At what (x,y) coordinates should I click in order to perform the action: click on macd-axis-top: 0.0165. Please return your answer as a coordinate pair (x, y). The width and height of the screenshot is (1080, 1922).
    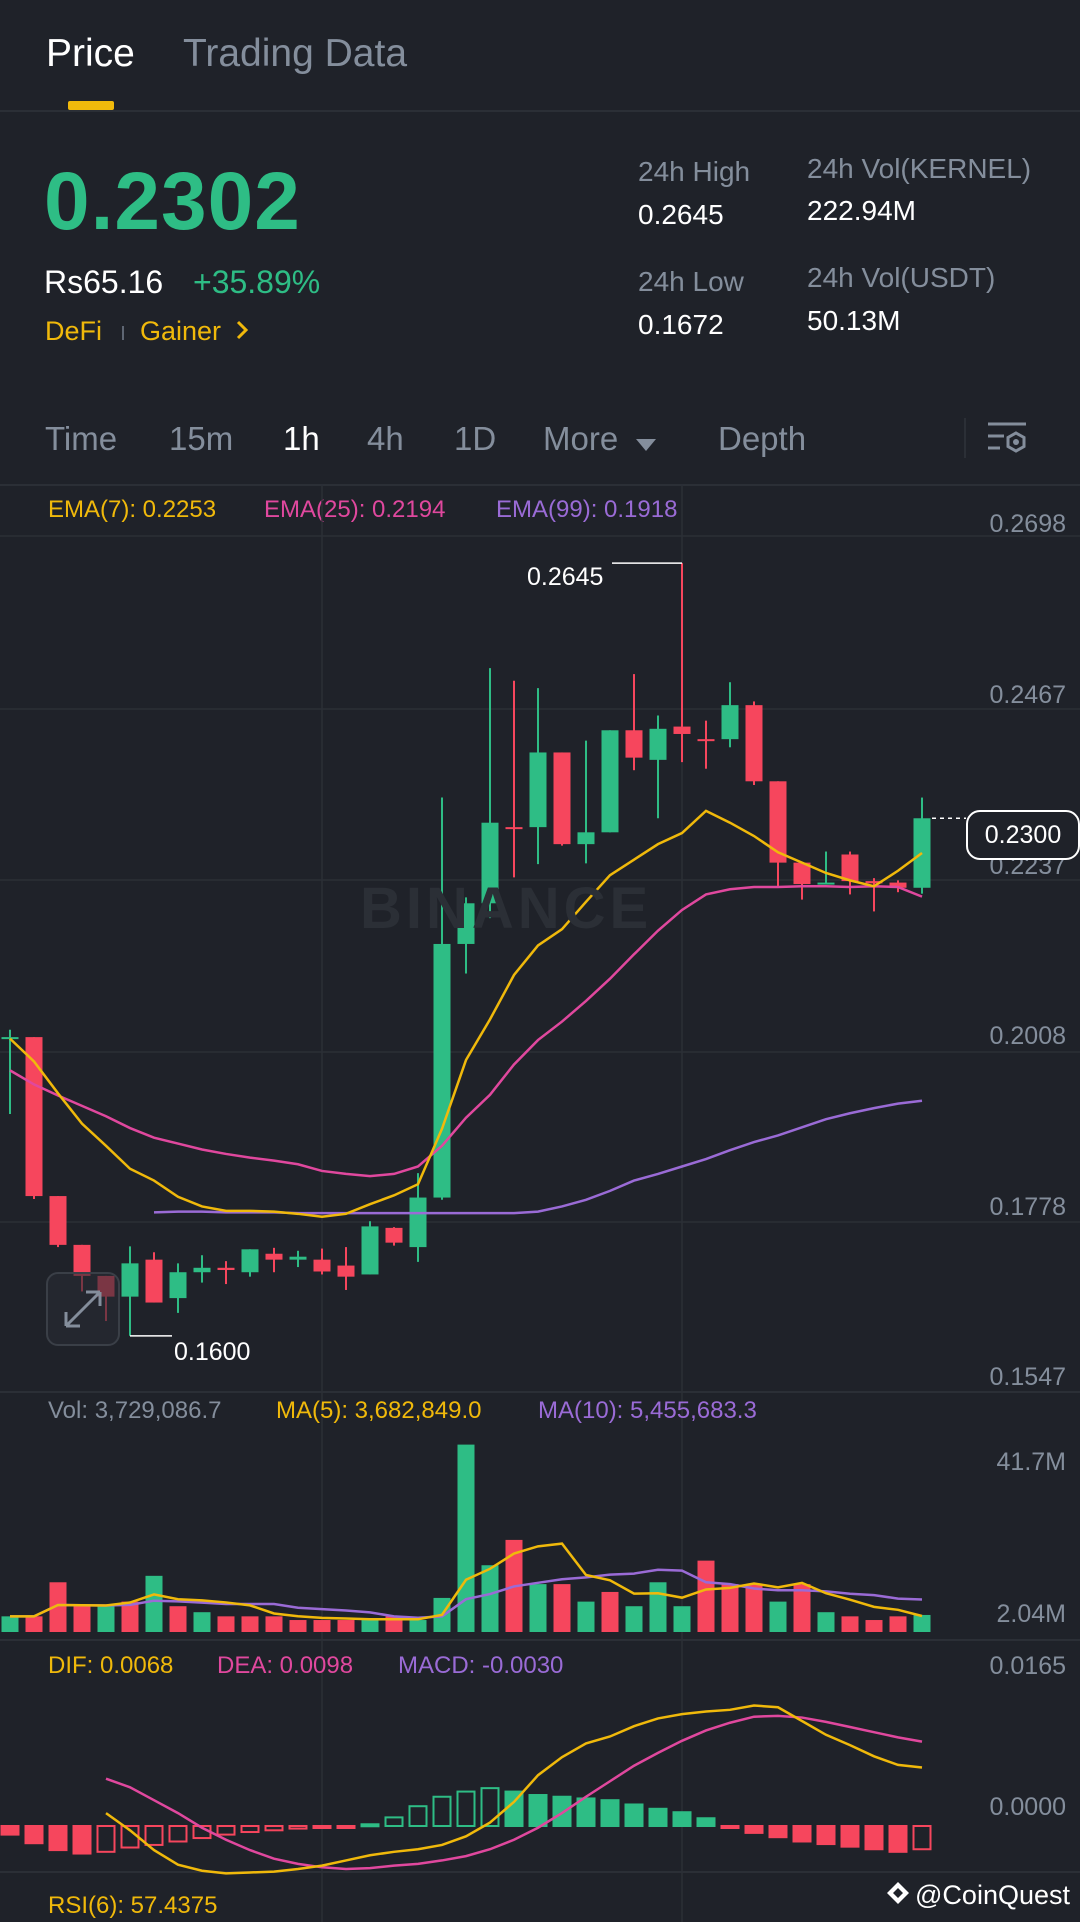
    Looking at the image, I should click on (1027, 1666).